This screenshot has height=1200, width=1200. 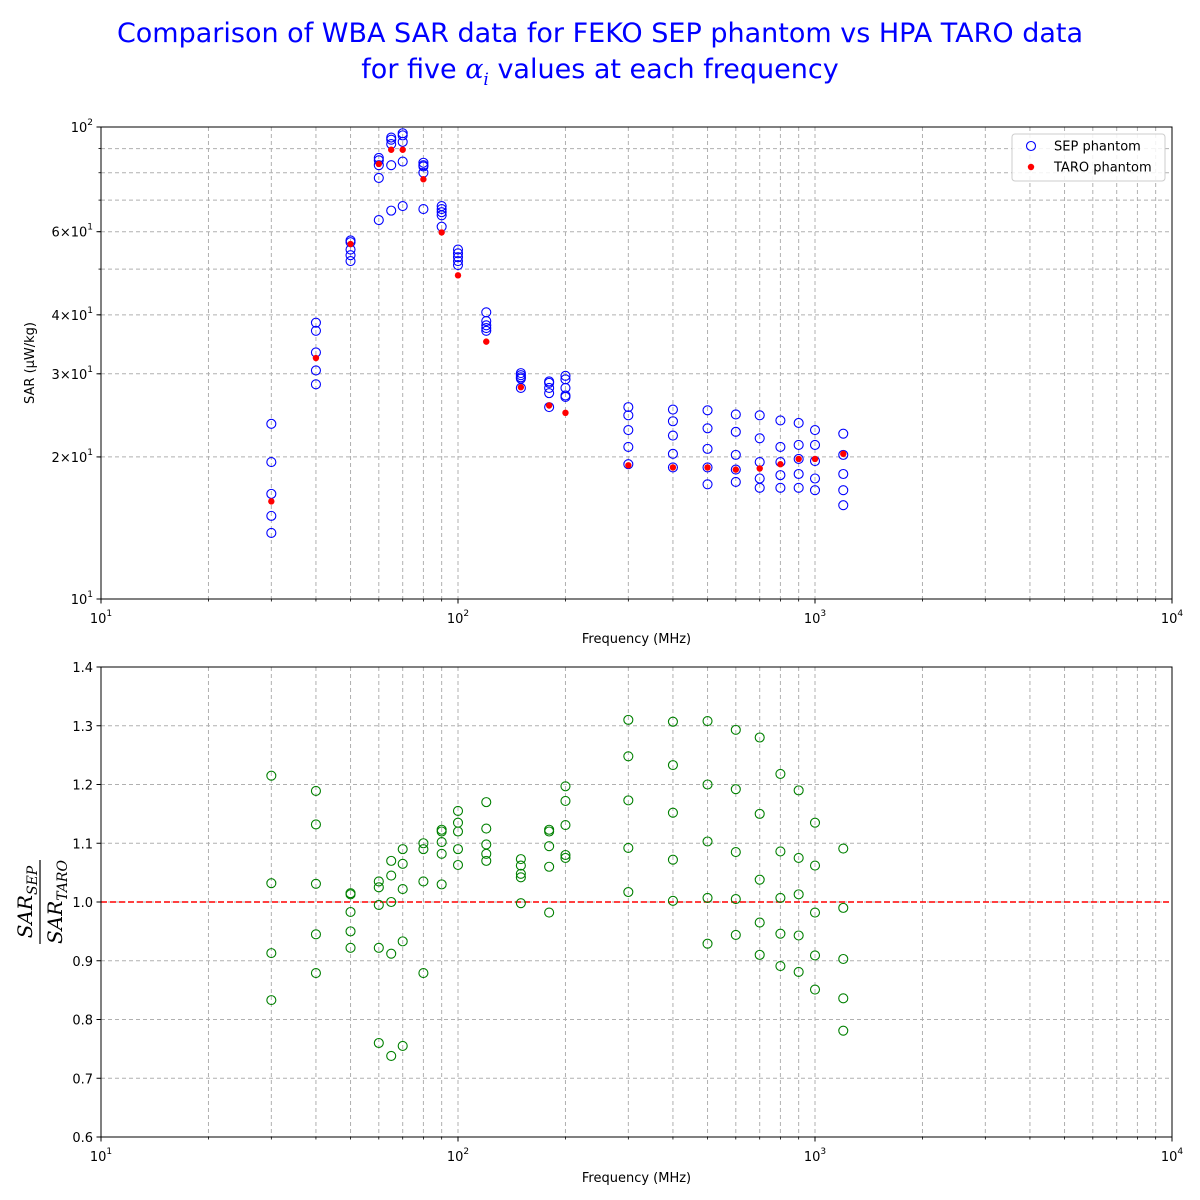 I want to click on title-alpha-symbol: α, so click(x=474, y=69).